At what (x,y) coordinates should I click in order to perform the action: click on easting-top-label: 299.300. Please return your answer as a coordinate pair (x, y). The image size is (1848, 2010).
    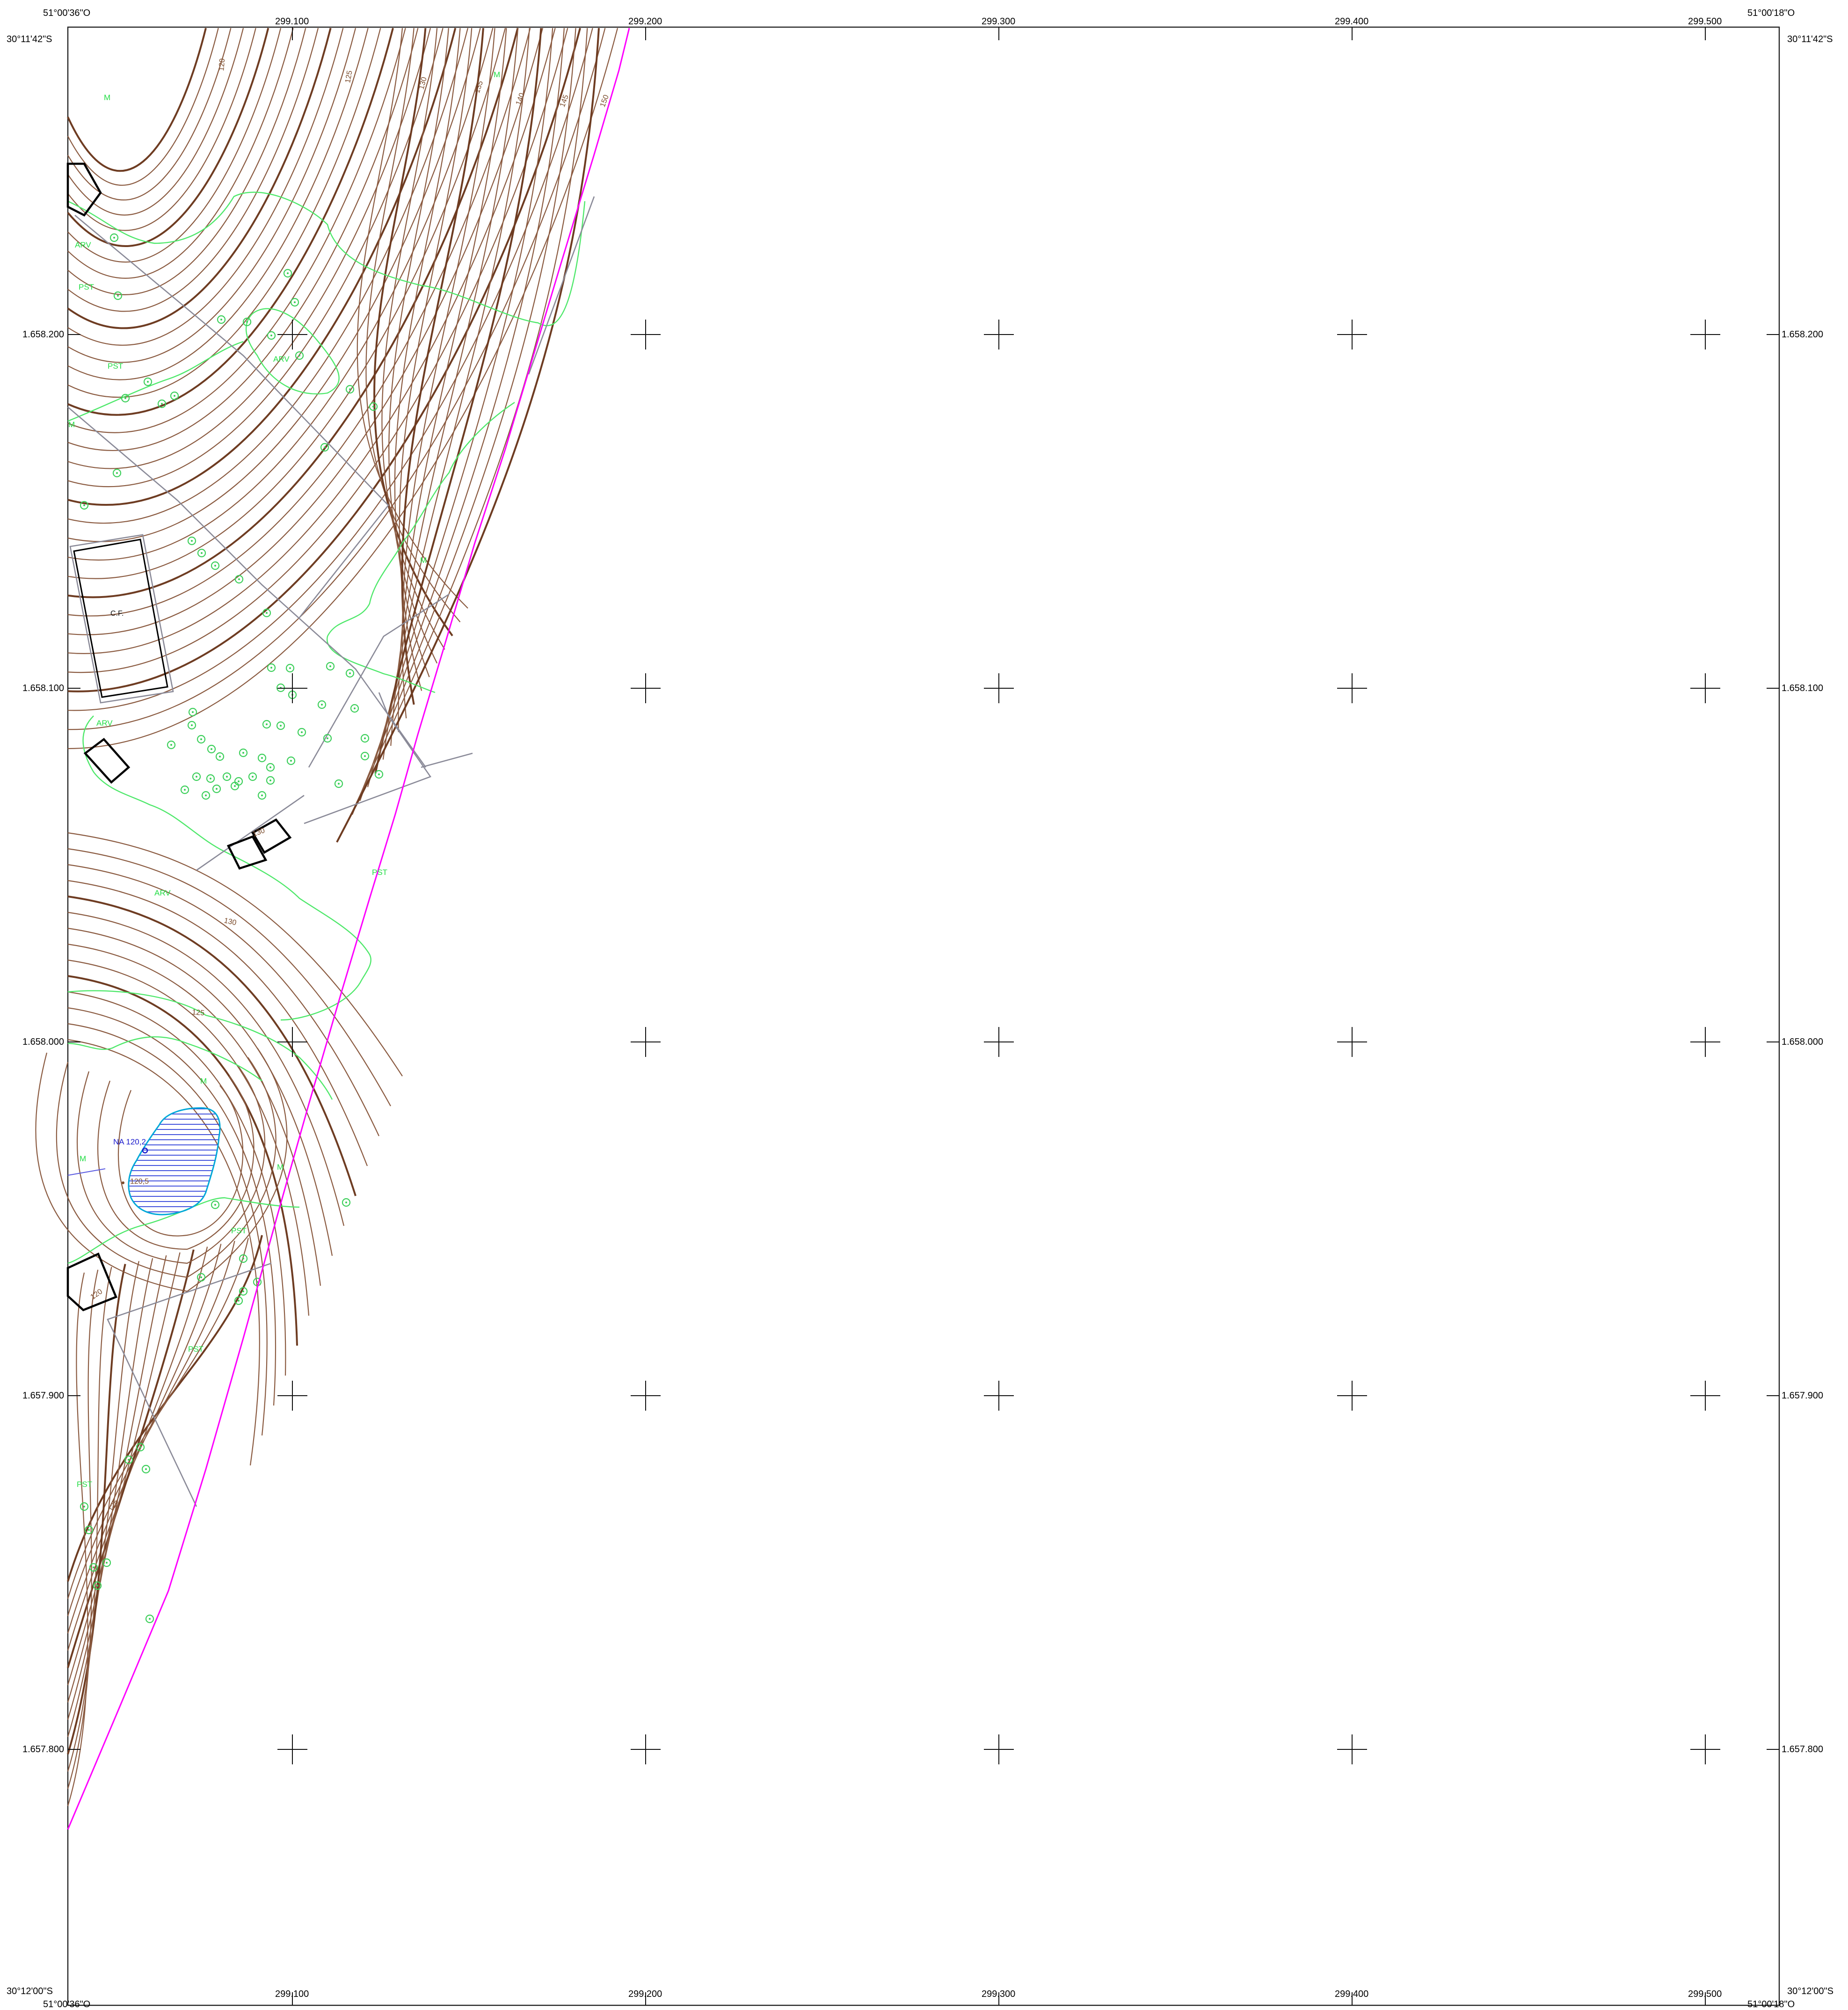
    Looking at the image, I should click on (998, 21).